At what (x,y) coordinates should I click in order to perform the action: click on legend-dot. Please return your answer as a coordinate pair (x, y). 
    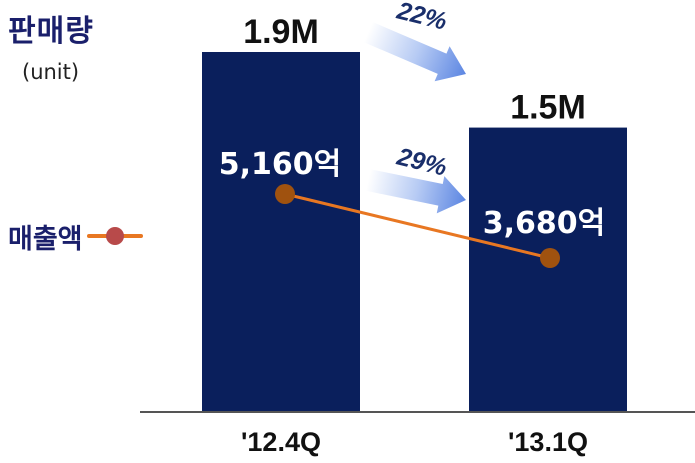
    Looking at the image, I should click on (114, 236).